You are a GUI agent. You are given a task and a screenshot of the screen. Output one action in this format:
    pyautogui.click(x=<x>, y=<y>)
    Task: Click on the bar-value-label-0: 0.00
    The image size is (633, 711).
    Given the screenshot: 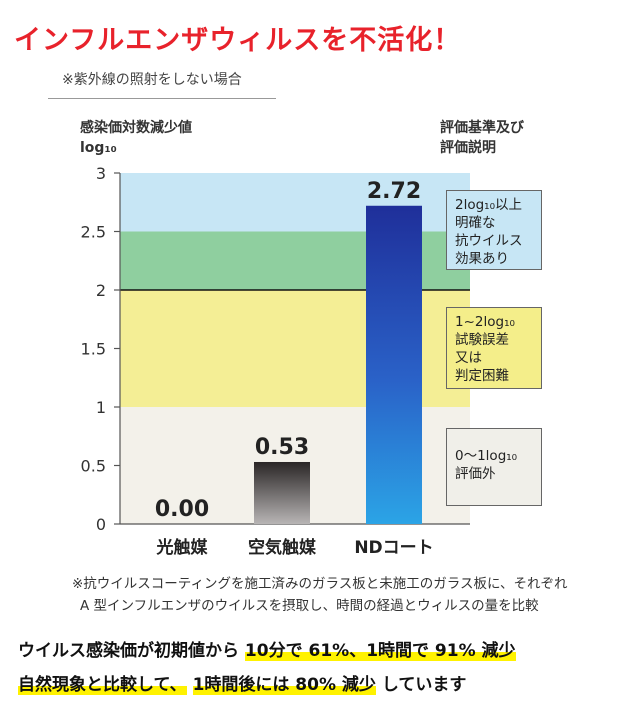 What is the action you would take?
    pyautogui.click(x=182, y=509)
    